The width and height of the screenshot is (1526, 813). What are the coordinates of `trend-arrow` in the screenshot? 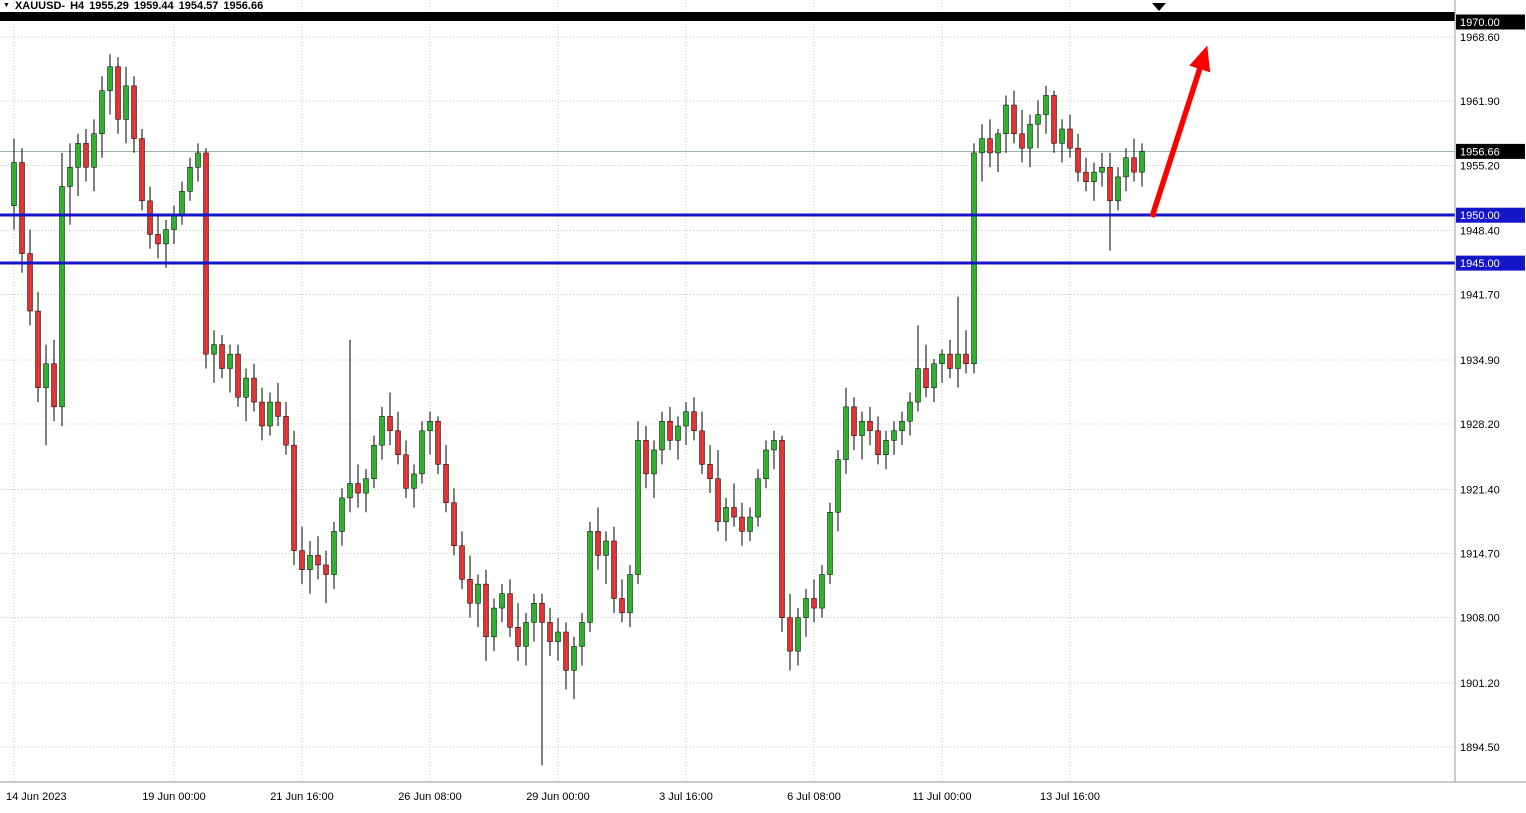 It's located at (1180, 131).